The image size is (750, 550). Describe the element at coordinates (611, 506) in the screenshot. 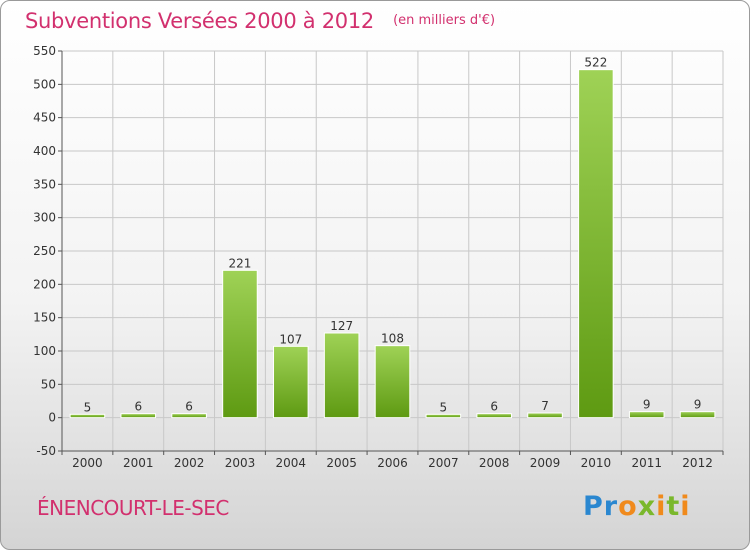

I see `logo-letter: r` at that location.